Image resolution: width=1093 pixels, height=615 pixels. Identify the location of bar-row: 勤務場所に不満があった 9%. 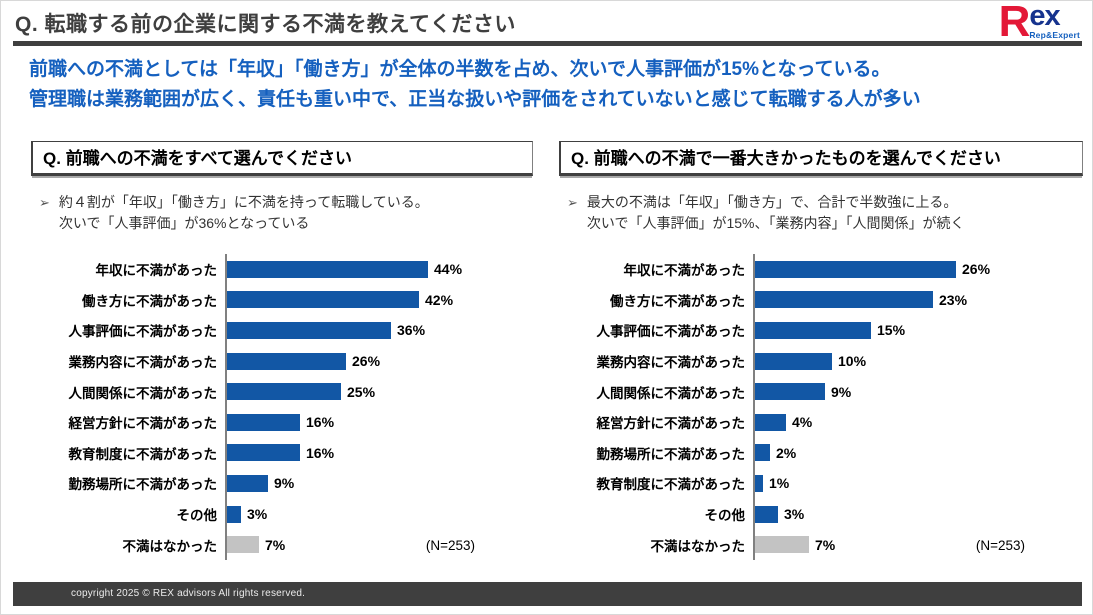
(282, 483).